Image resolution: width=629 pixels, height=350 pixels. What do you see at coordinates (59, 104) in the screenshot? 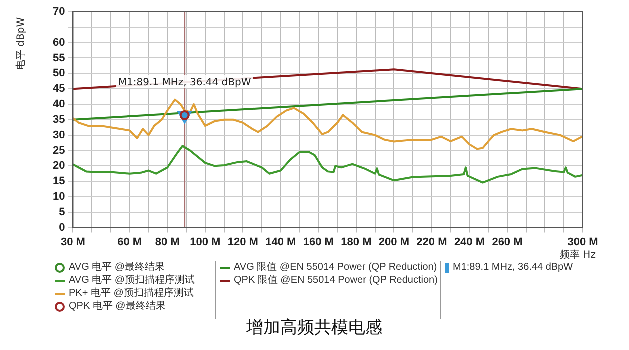
I see `y-tick-label: 40` at bounding box center [59, 104].